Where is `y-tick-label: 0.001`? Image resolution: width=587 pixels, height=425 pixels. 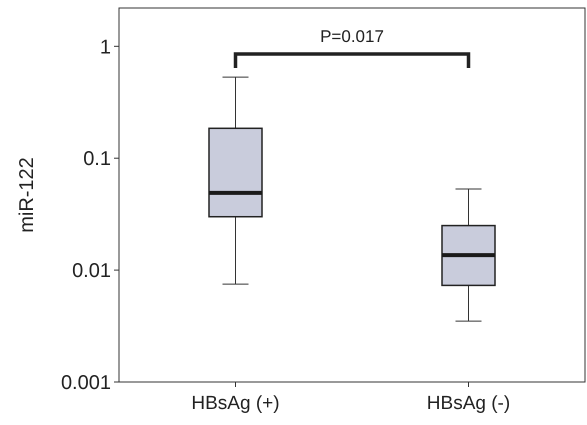 y-tick-label: 0.001 is located at coordinates (85, 383).